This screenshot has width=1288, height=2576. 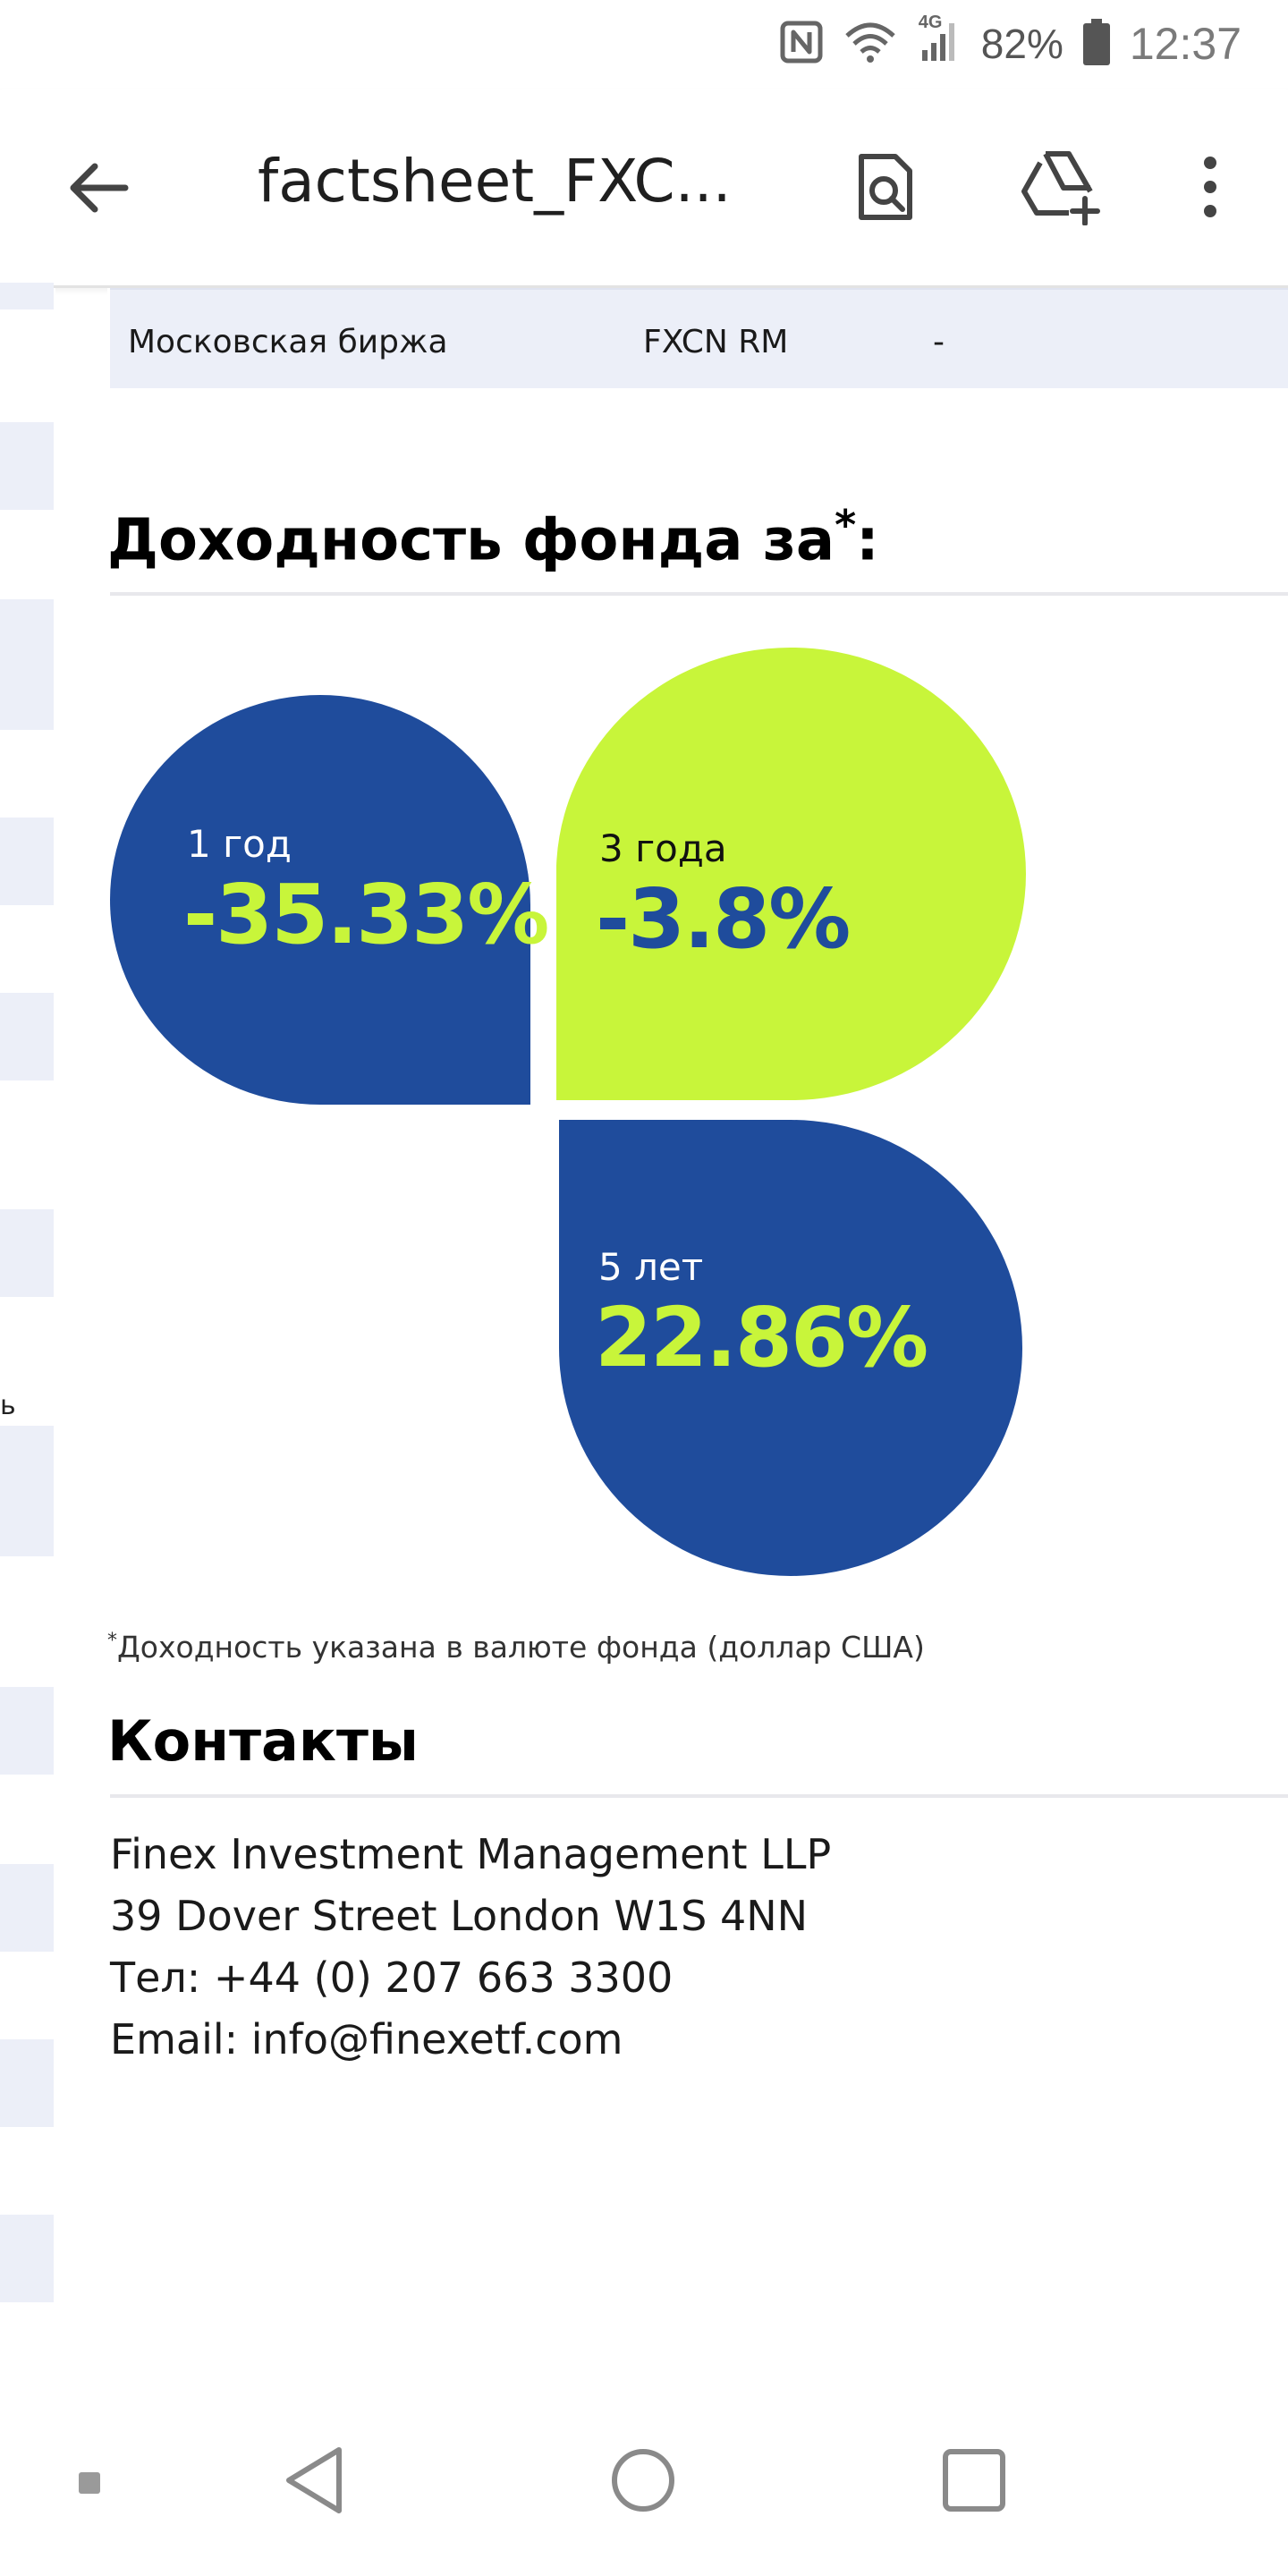 What do you see at coordinates (846, 525) in the screenshot?
I see `returns-title-mark: *` at bounding box center [846, 525].